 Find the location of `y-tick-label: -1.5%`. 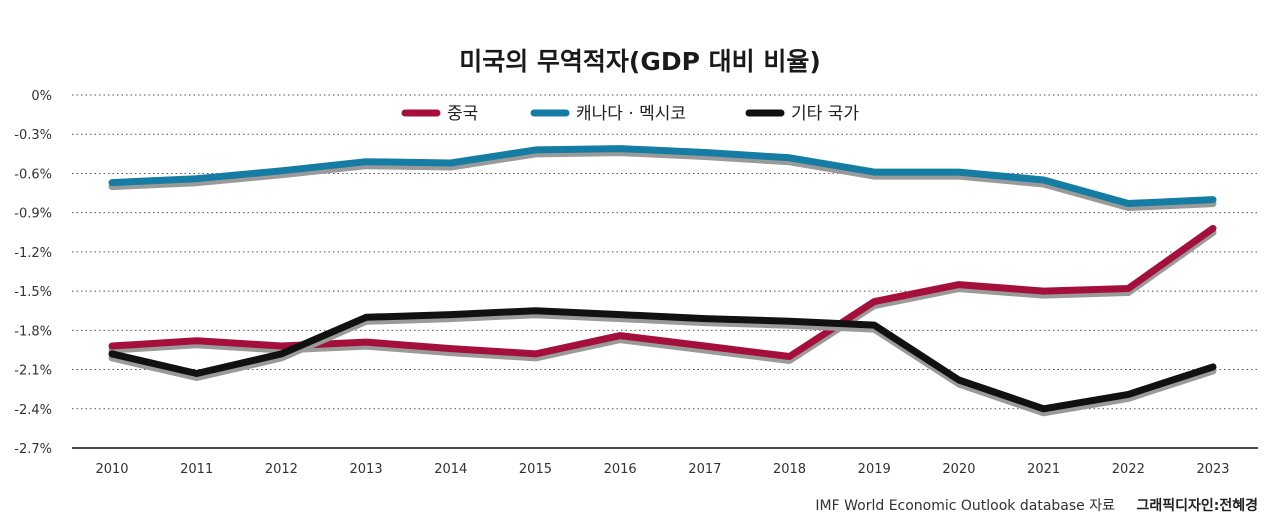

y-tick-label: -1.5% is located at coordinates (33, 292).